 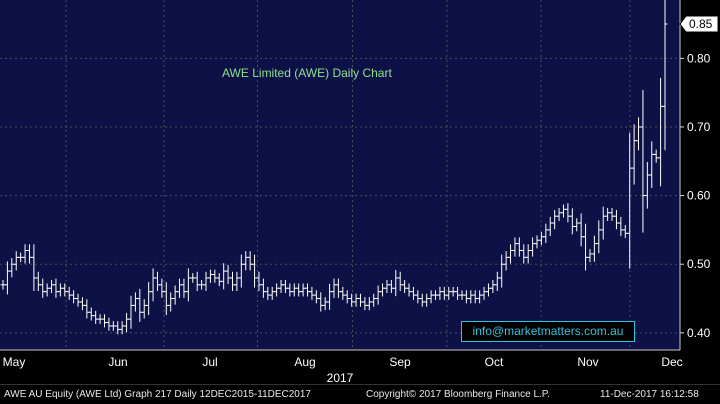 I want to click on x-year-label: 2017, so click(x=340, y=378).